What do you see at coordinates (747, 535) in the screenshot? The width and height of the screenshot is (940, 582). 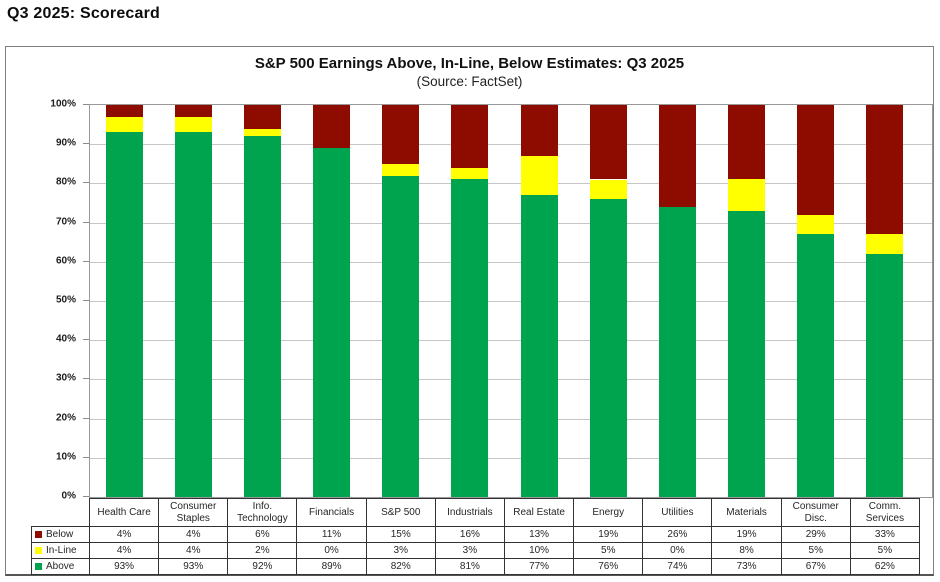 I see `table-value-cell: 19%` at bounding box center [747, 535].